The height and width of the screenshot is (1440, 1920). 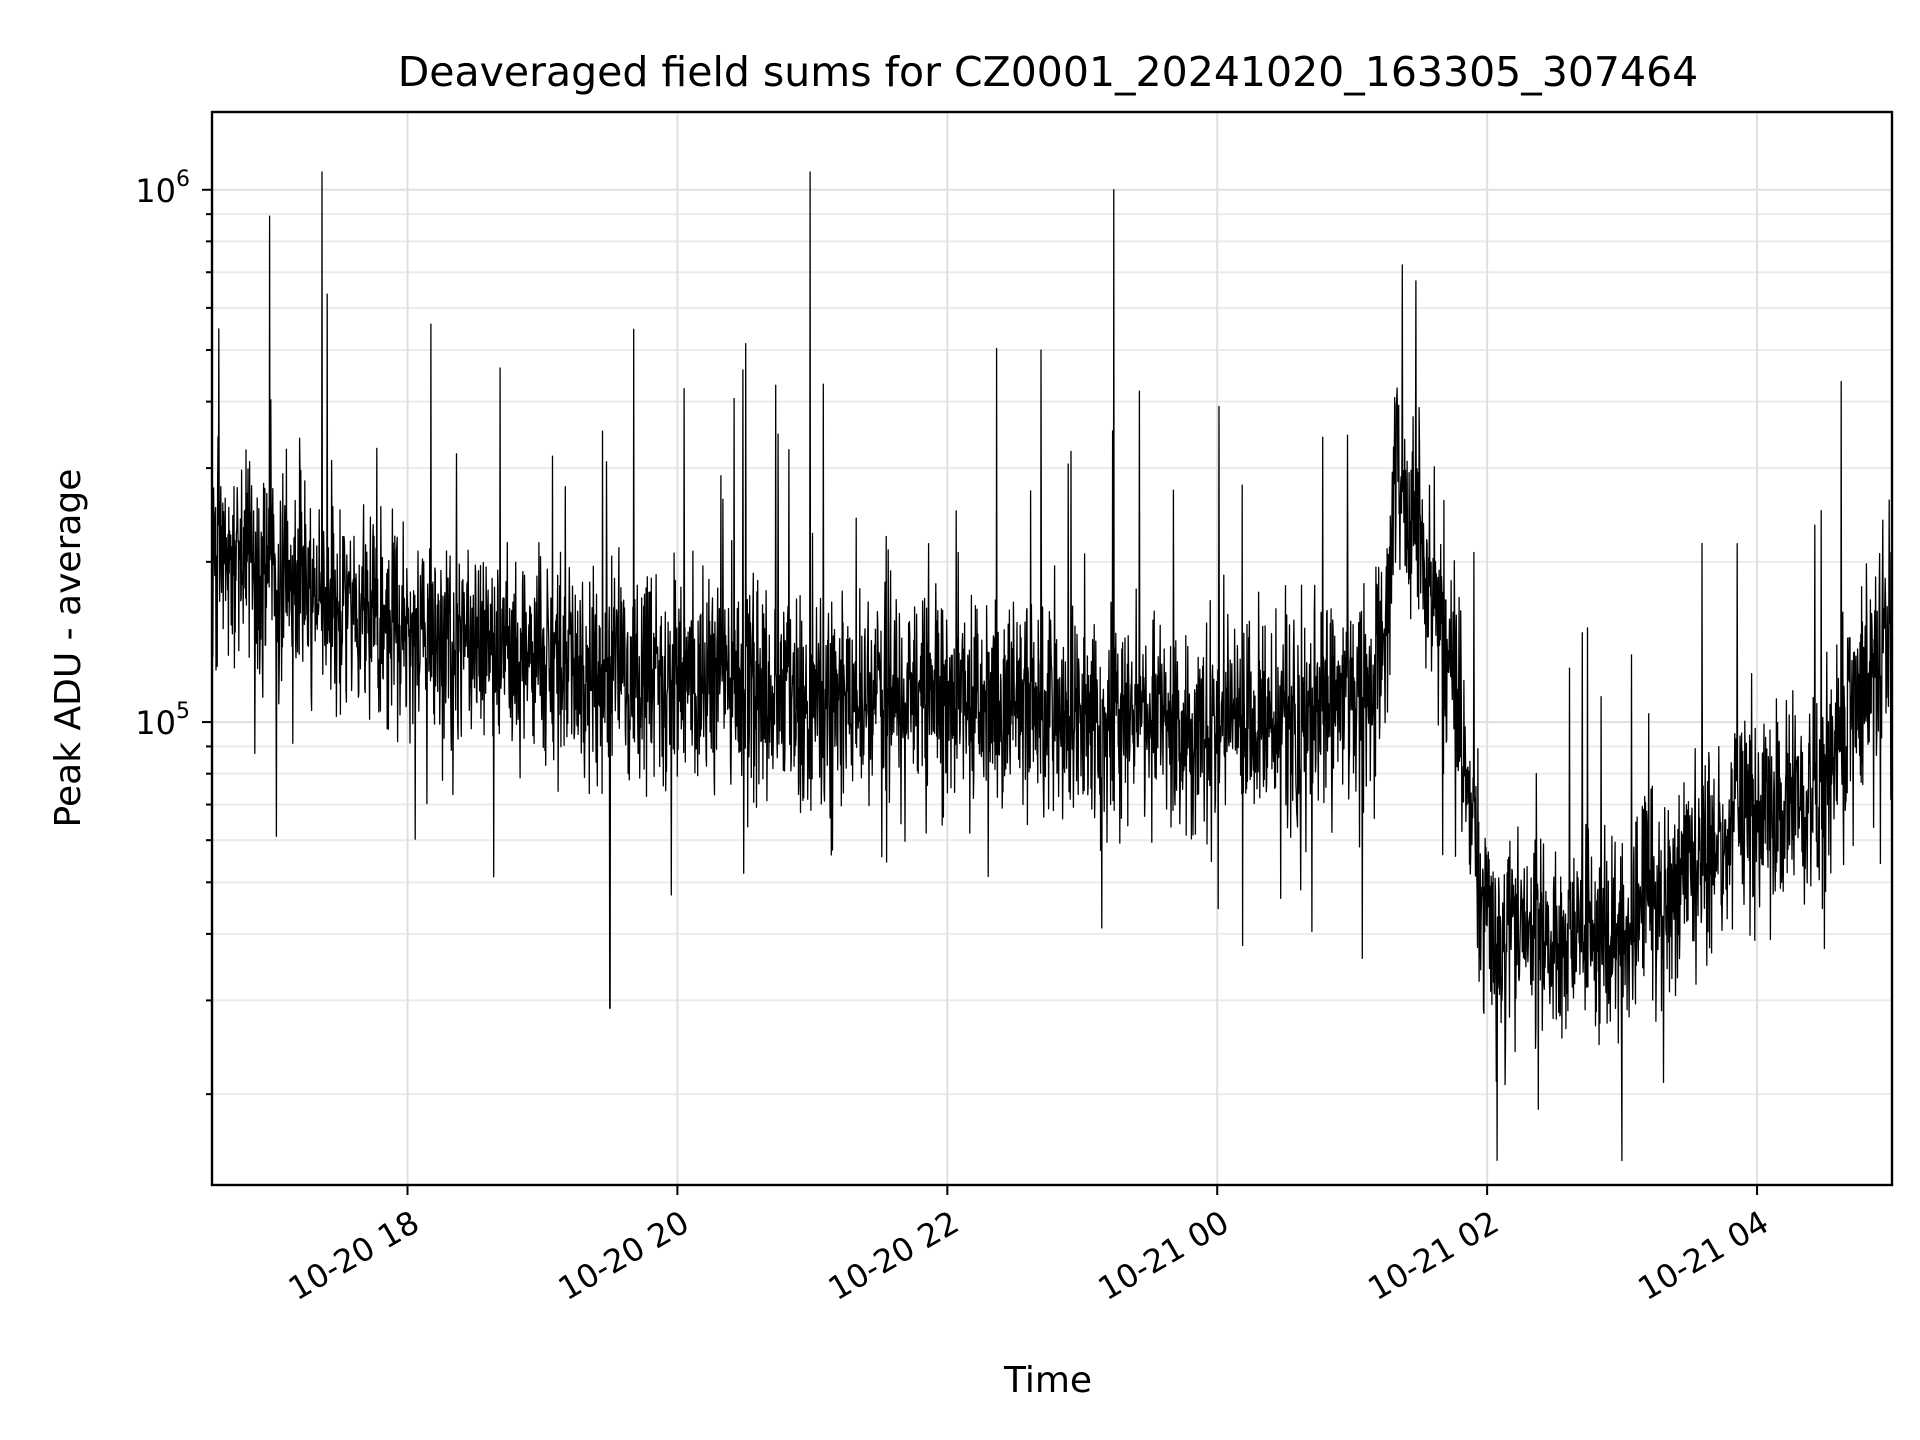 What do you see at coordinates (162, 720) in the screenshot?
I see `y-tick-label: 10⁵` at bounding box center [162, 720].